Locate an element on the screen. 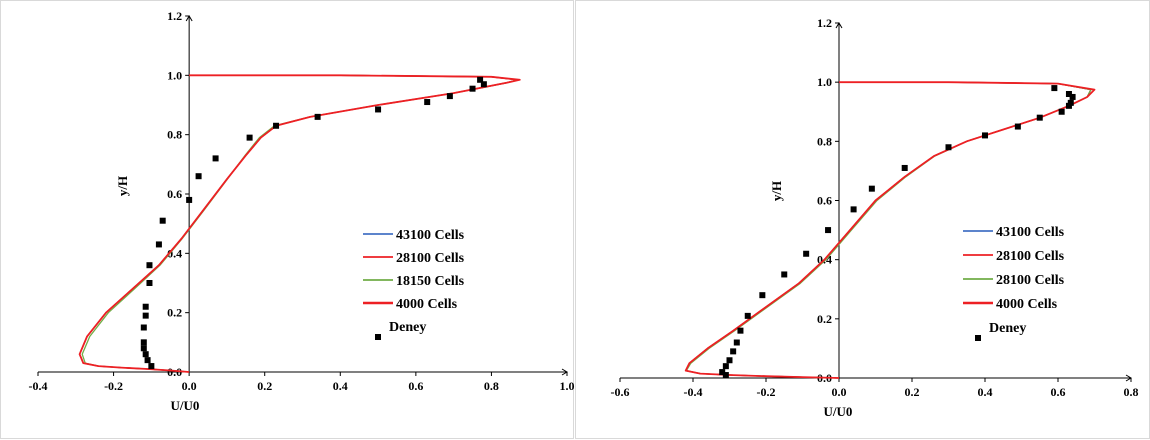  chart-1-x-tick-label: -0.6 is located at coordinates (620, 392).